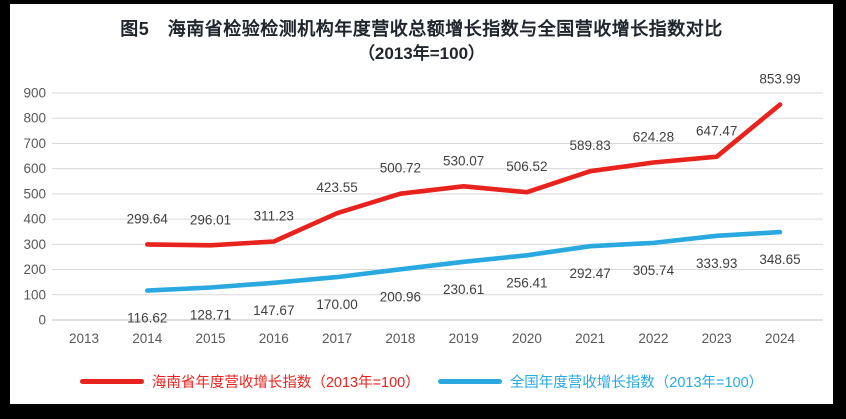  I want to click on y-tick-label: 200, so click(34, 269).